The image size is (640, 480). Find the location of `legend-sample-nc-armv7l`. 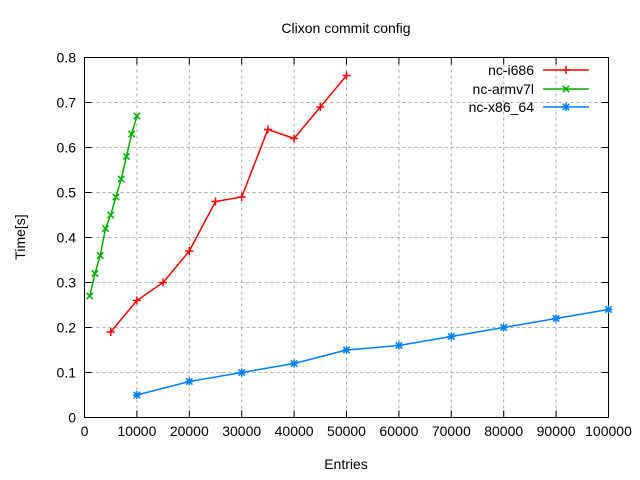

legend-sample-nc-armv7l is located at coordinates (566, 89).